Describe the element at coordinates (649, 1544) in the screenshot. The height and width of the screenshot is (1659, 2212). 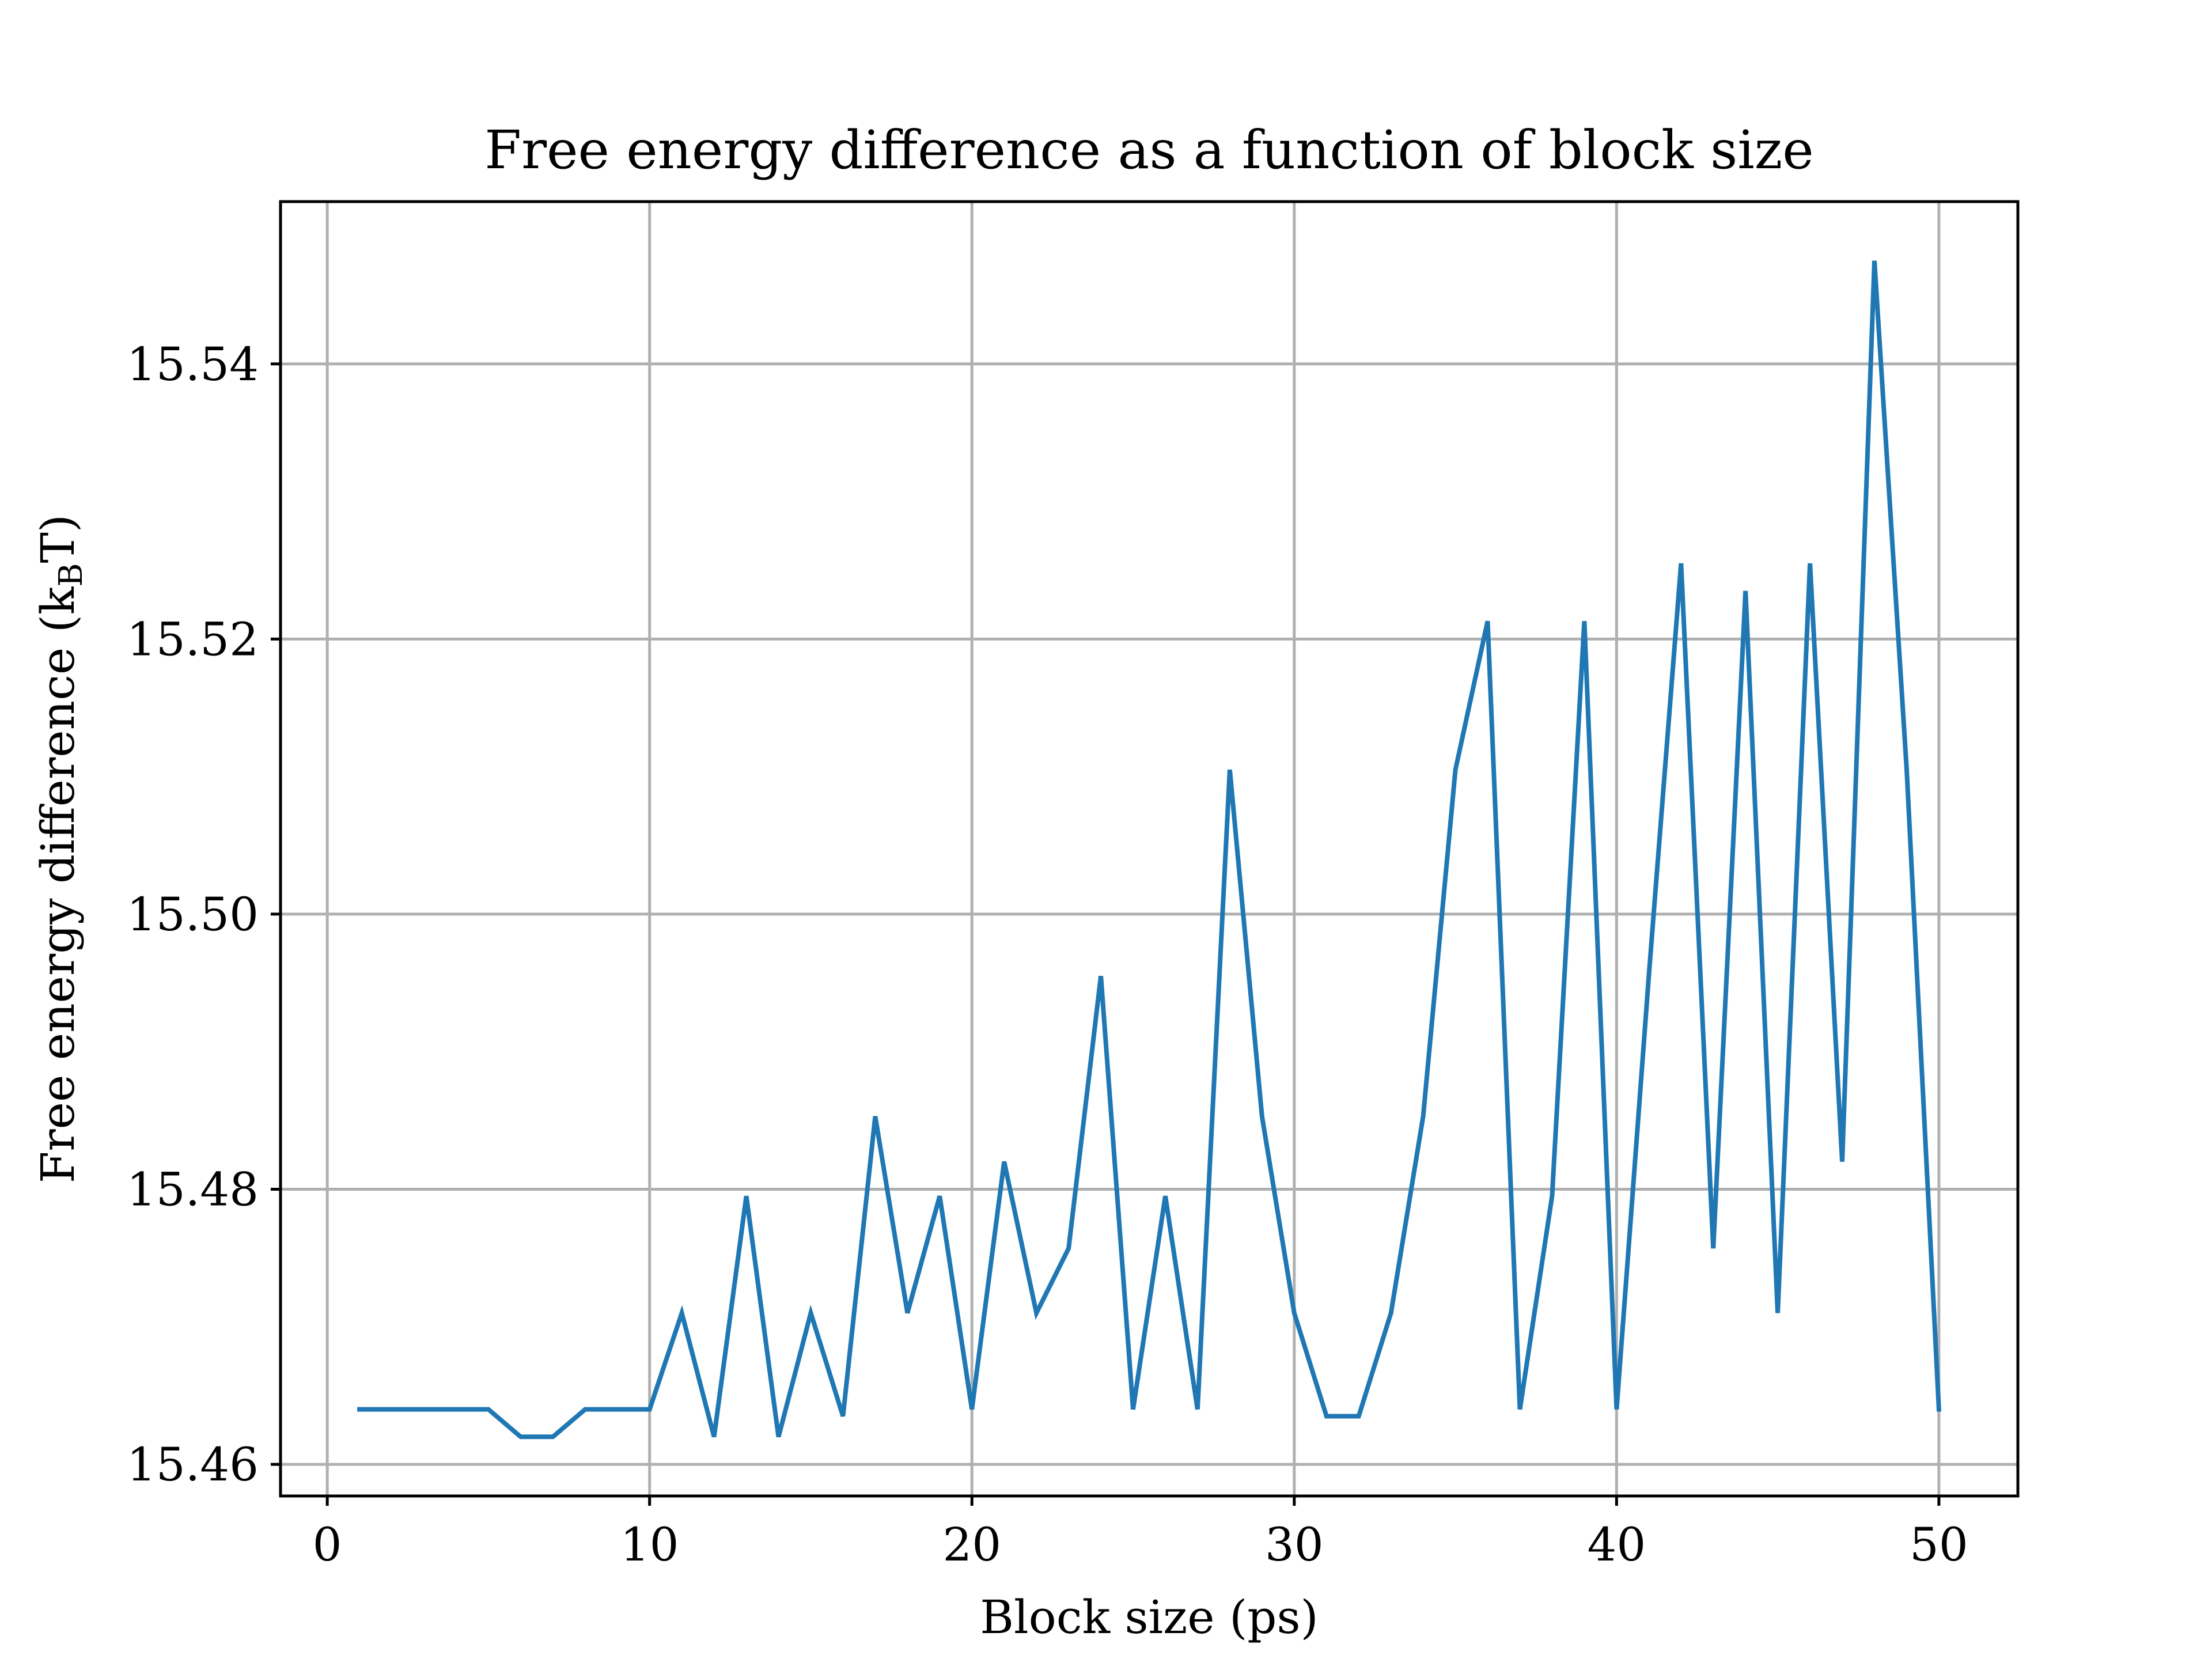
I see `x-tick-label: 10` at that location.